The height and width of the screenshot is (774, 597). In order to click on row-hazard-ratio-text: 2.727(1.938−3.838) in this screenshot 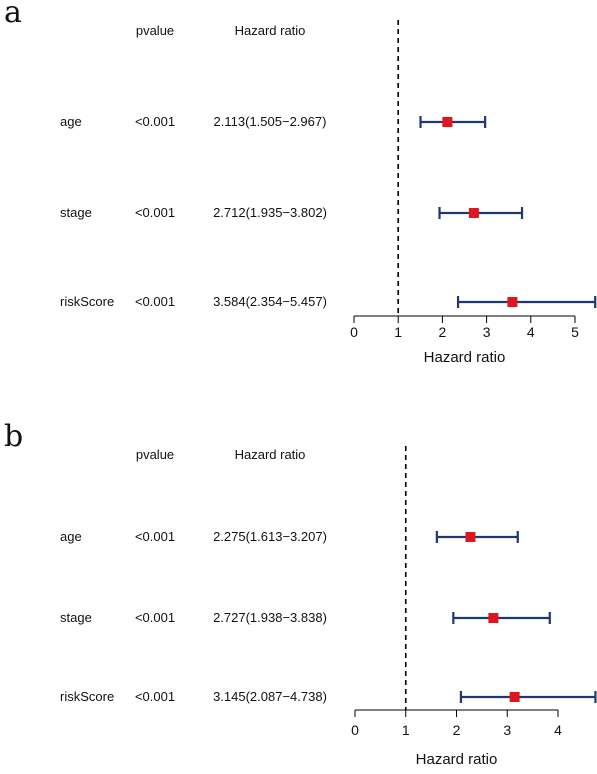, I will do `click(270, 617)`.